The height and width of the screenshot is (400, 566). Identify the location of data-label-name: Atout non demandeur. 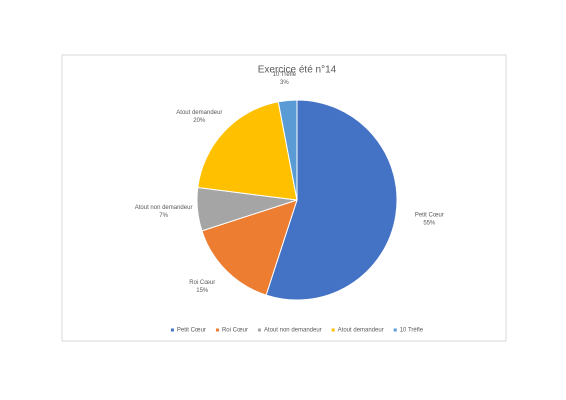
(164, 208).